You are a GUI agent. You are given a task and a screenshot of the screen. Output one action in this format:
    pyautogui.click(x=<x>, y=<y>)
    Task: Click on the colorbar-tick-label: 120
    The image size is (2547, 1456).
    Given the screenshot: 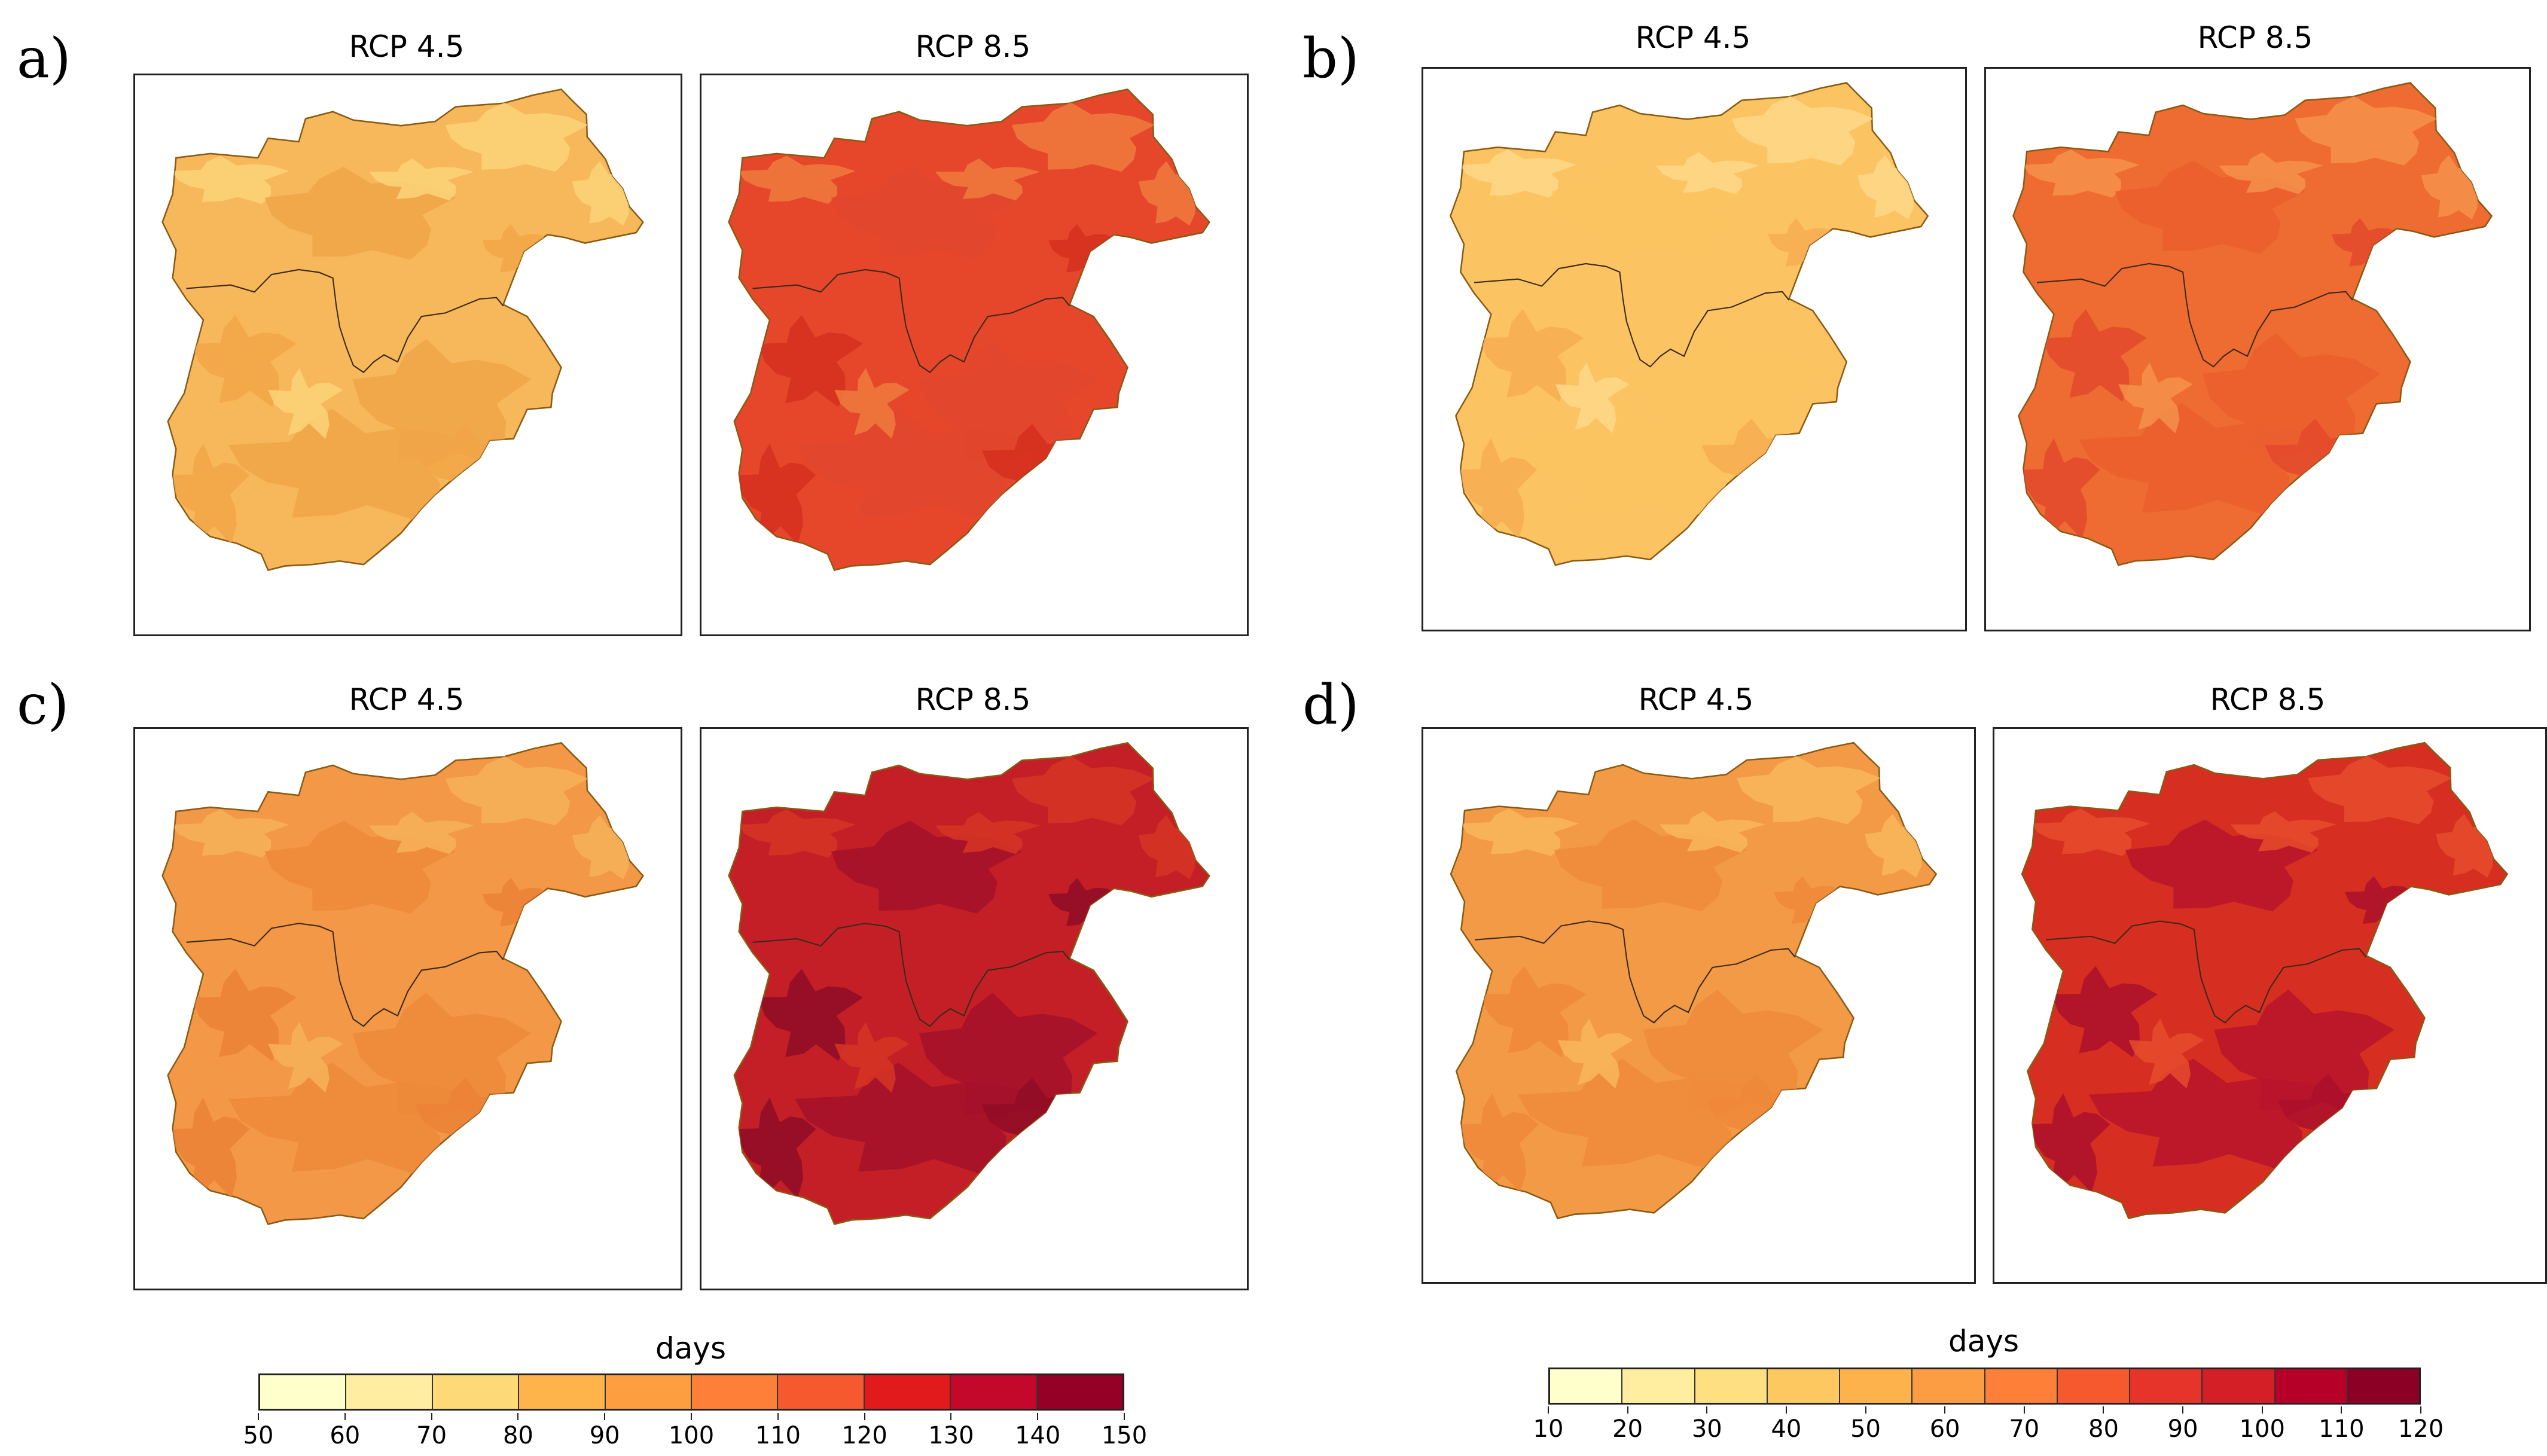 What is the action you would take?
    pyautogui.click(x=2420, y=1429)
    